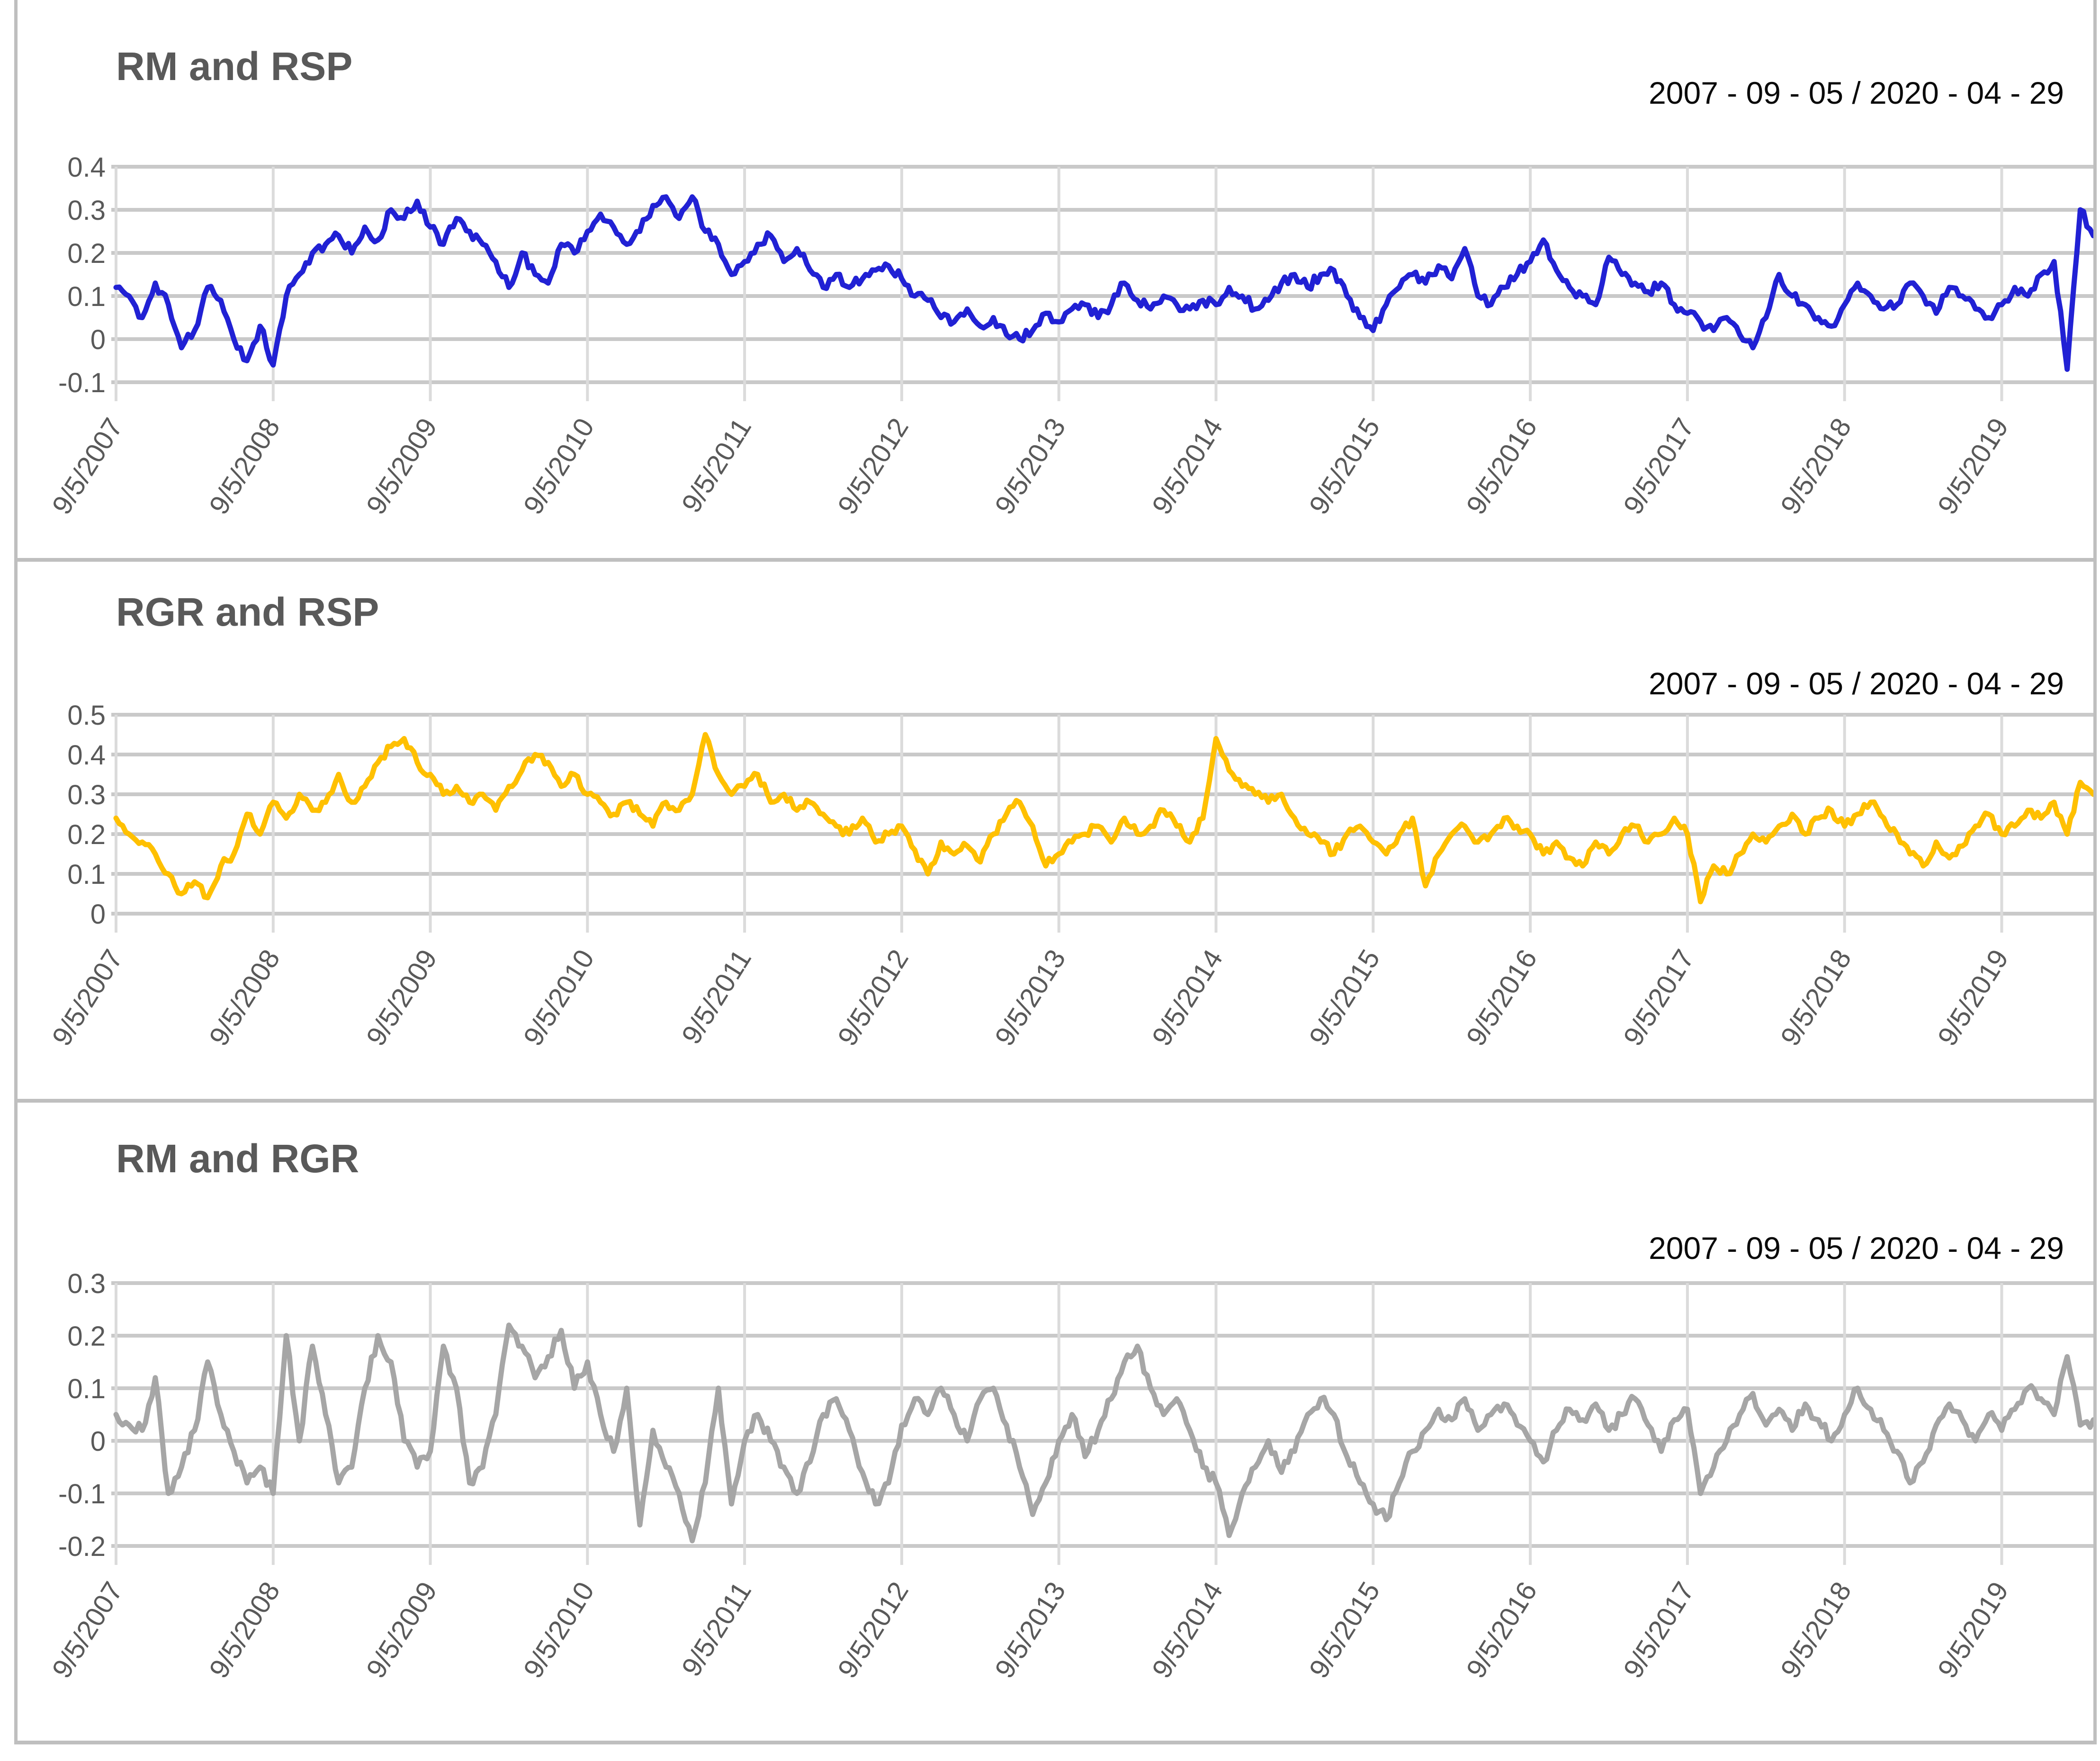 Image resolution: width=2100 pixels, height=1761 pixels. What do you see at coordinates (247, 612) in the screenshot?
I see `chart-title: RGR and RSP` at bounding box center [247, 612].